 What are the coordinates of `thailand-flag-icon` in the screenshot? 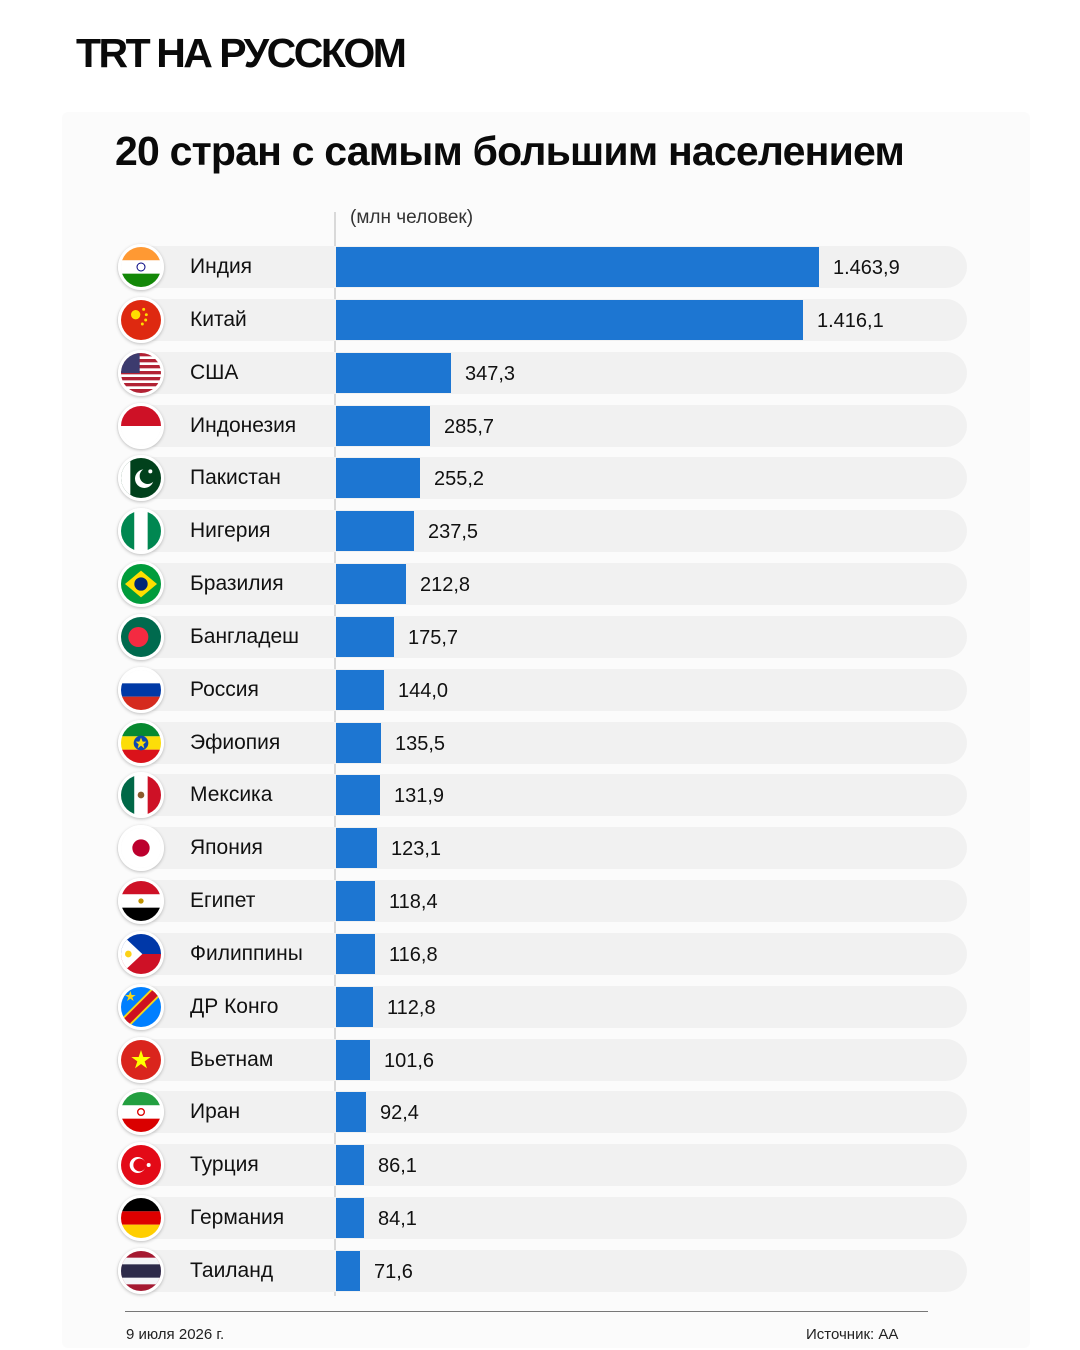 It's located at (141, 1271).